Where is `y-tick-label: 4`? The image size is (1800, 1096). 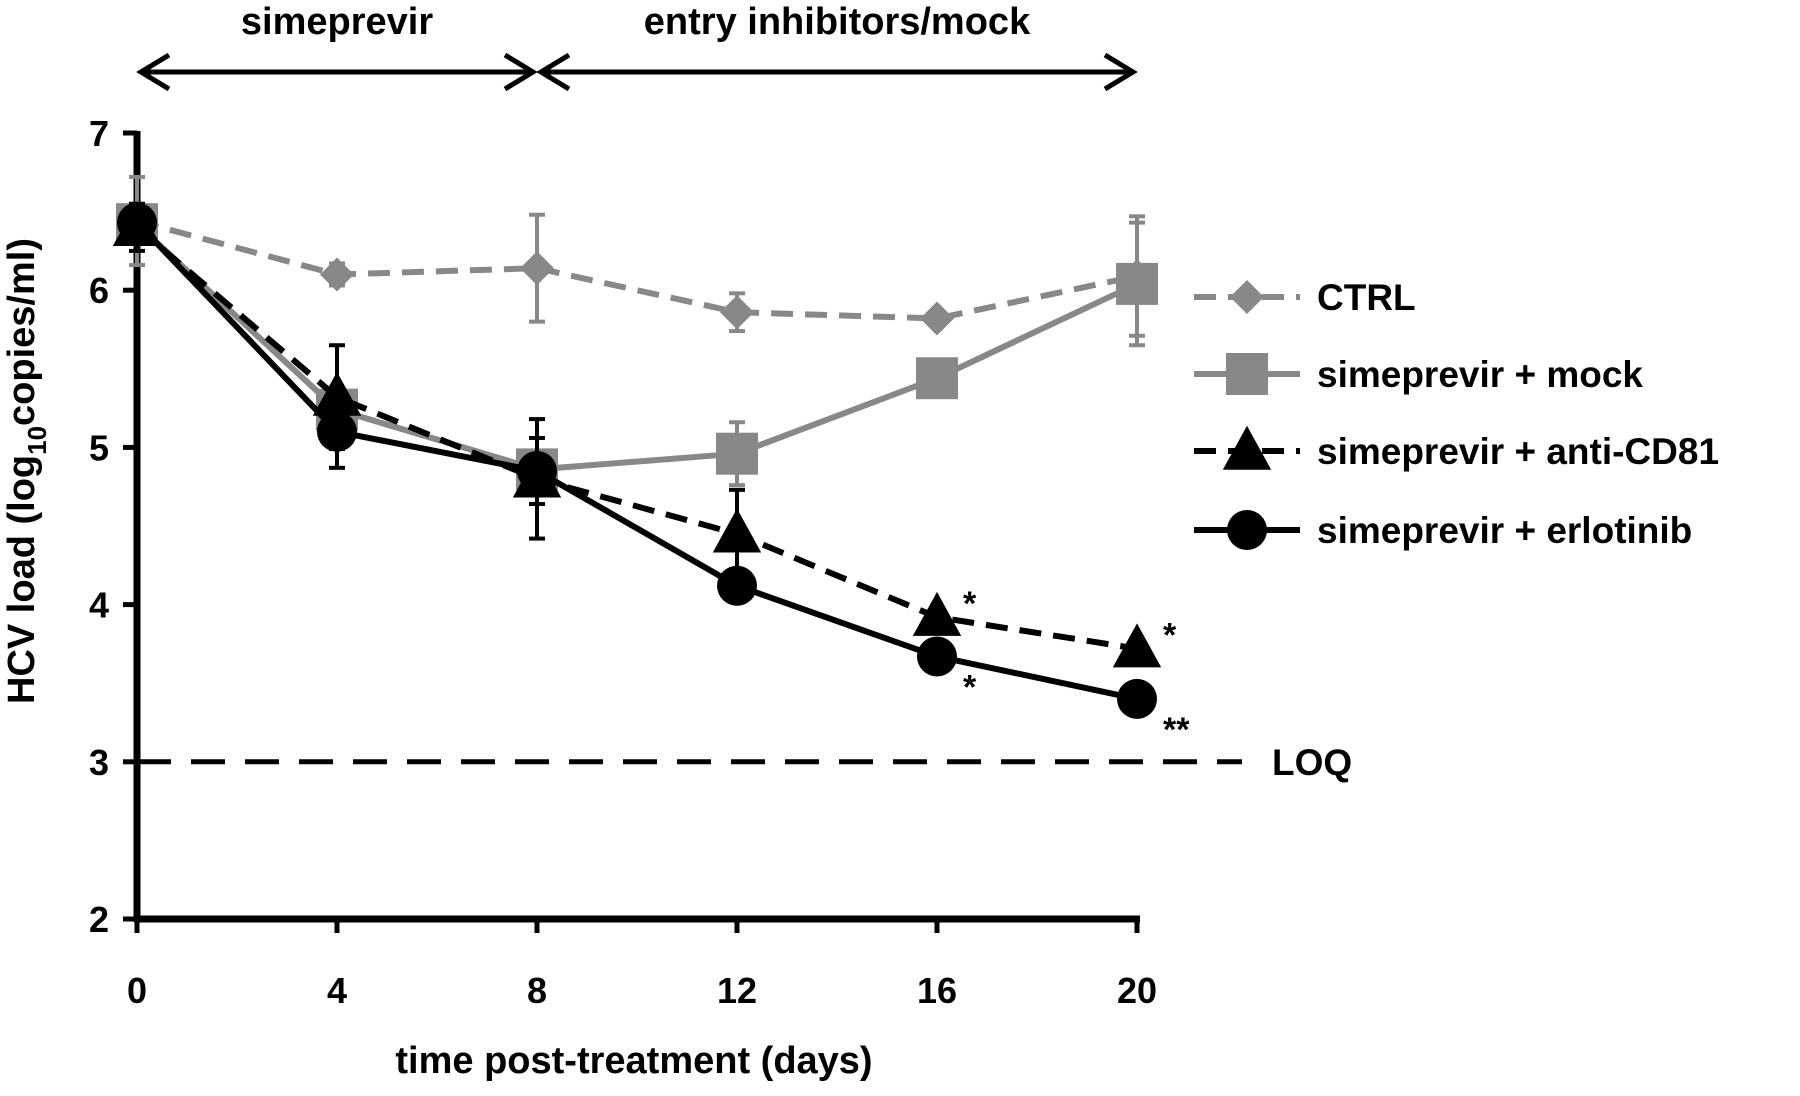 y-tick-label: 4 is located at coordinates (99, 605).